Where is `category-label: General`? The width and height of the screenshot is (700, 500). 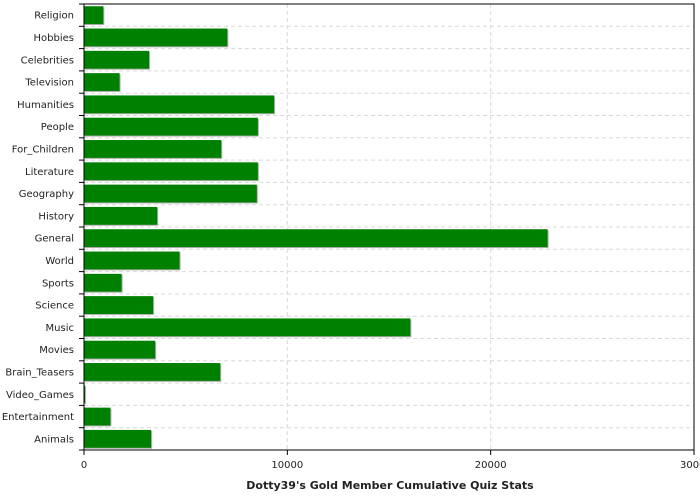
category-label: General is located at coordinates (54, 239).